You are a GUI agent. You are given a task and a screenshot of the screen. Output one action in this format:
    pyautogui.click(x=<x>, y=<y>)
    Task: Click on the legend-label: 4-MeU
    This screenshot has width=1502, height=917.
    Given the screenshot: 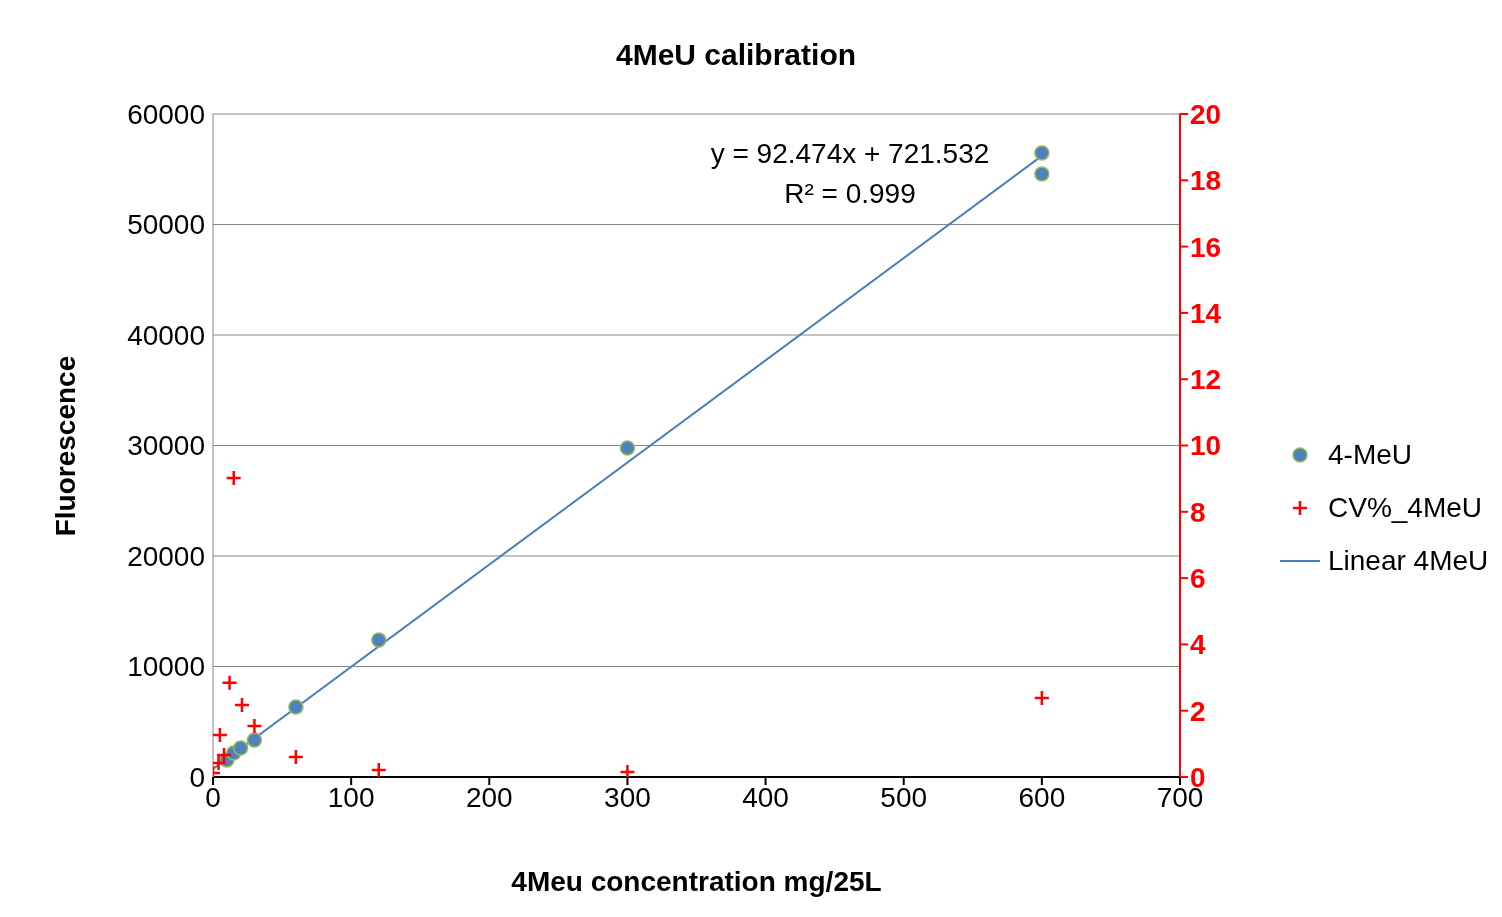 What is the action you would take?
    pyautogui.click(x=1370, y=454)
    